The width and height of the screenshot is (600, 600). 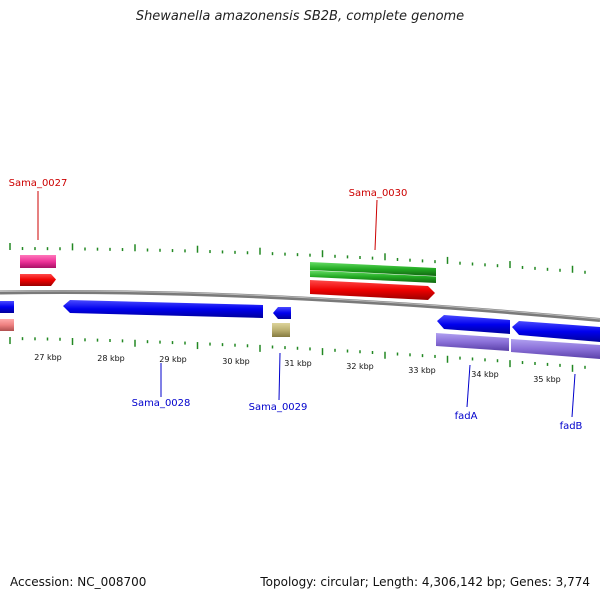 What do you see at coordinates (78, 582) in the screenshot?
I see `accession-text: Accession: NC_008700` at bounding box center [78, 582].